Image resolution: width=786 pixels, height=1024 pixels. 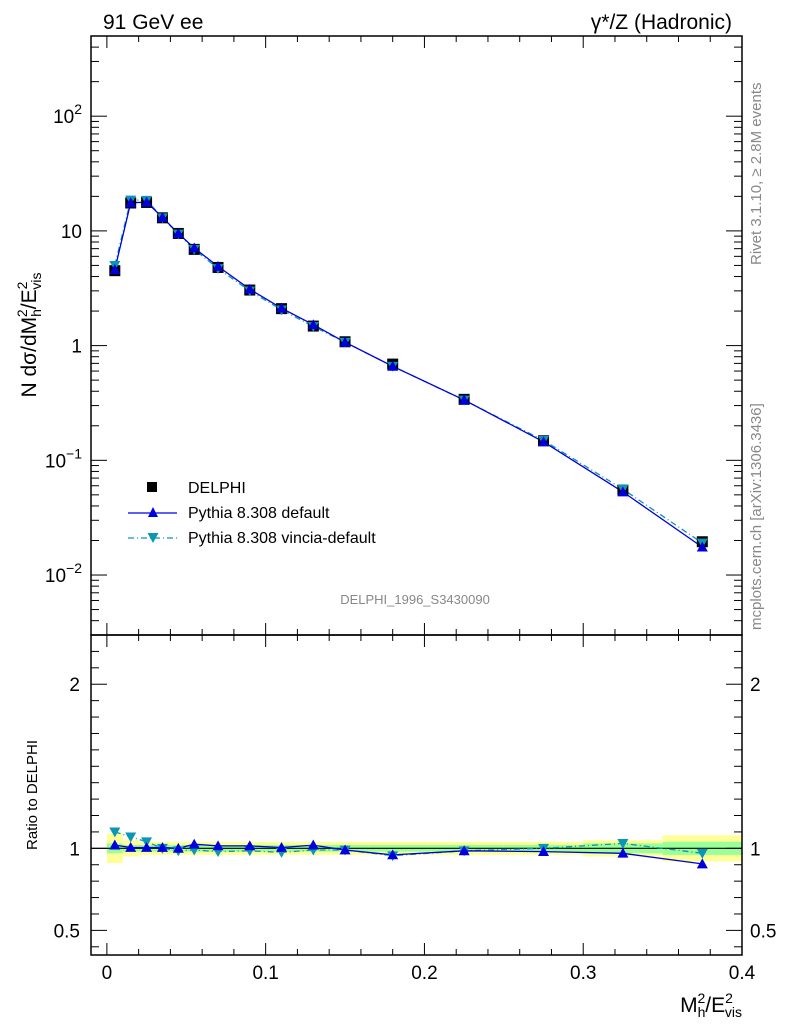 I want to click on x-tick-label: 0.4, so click(x=742, y=973).